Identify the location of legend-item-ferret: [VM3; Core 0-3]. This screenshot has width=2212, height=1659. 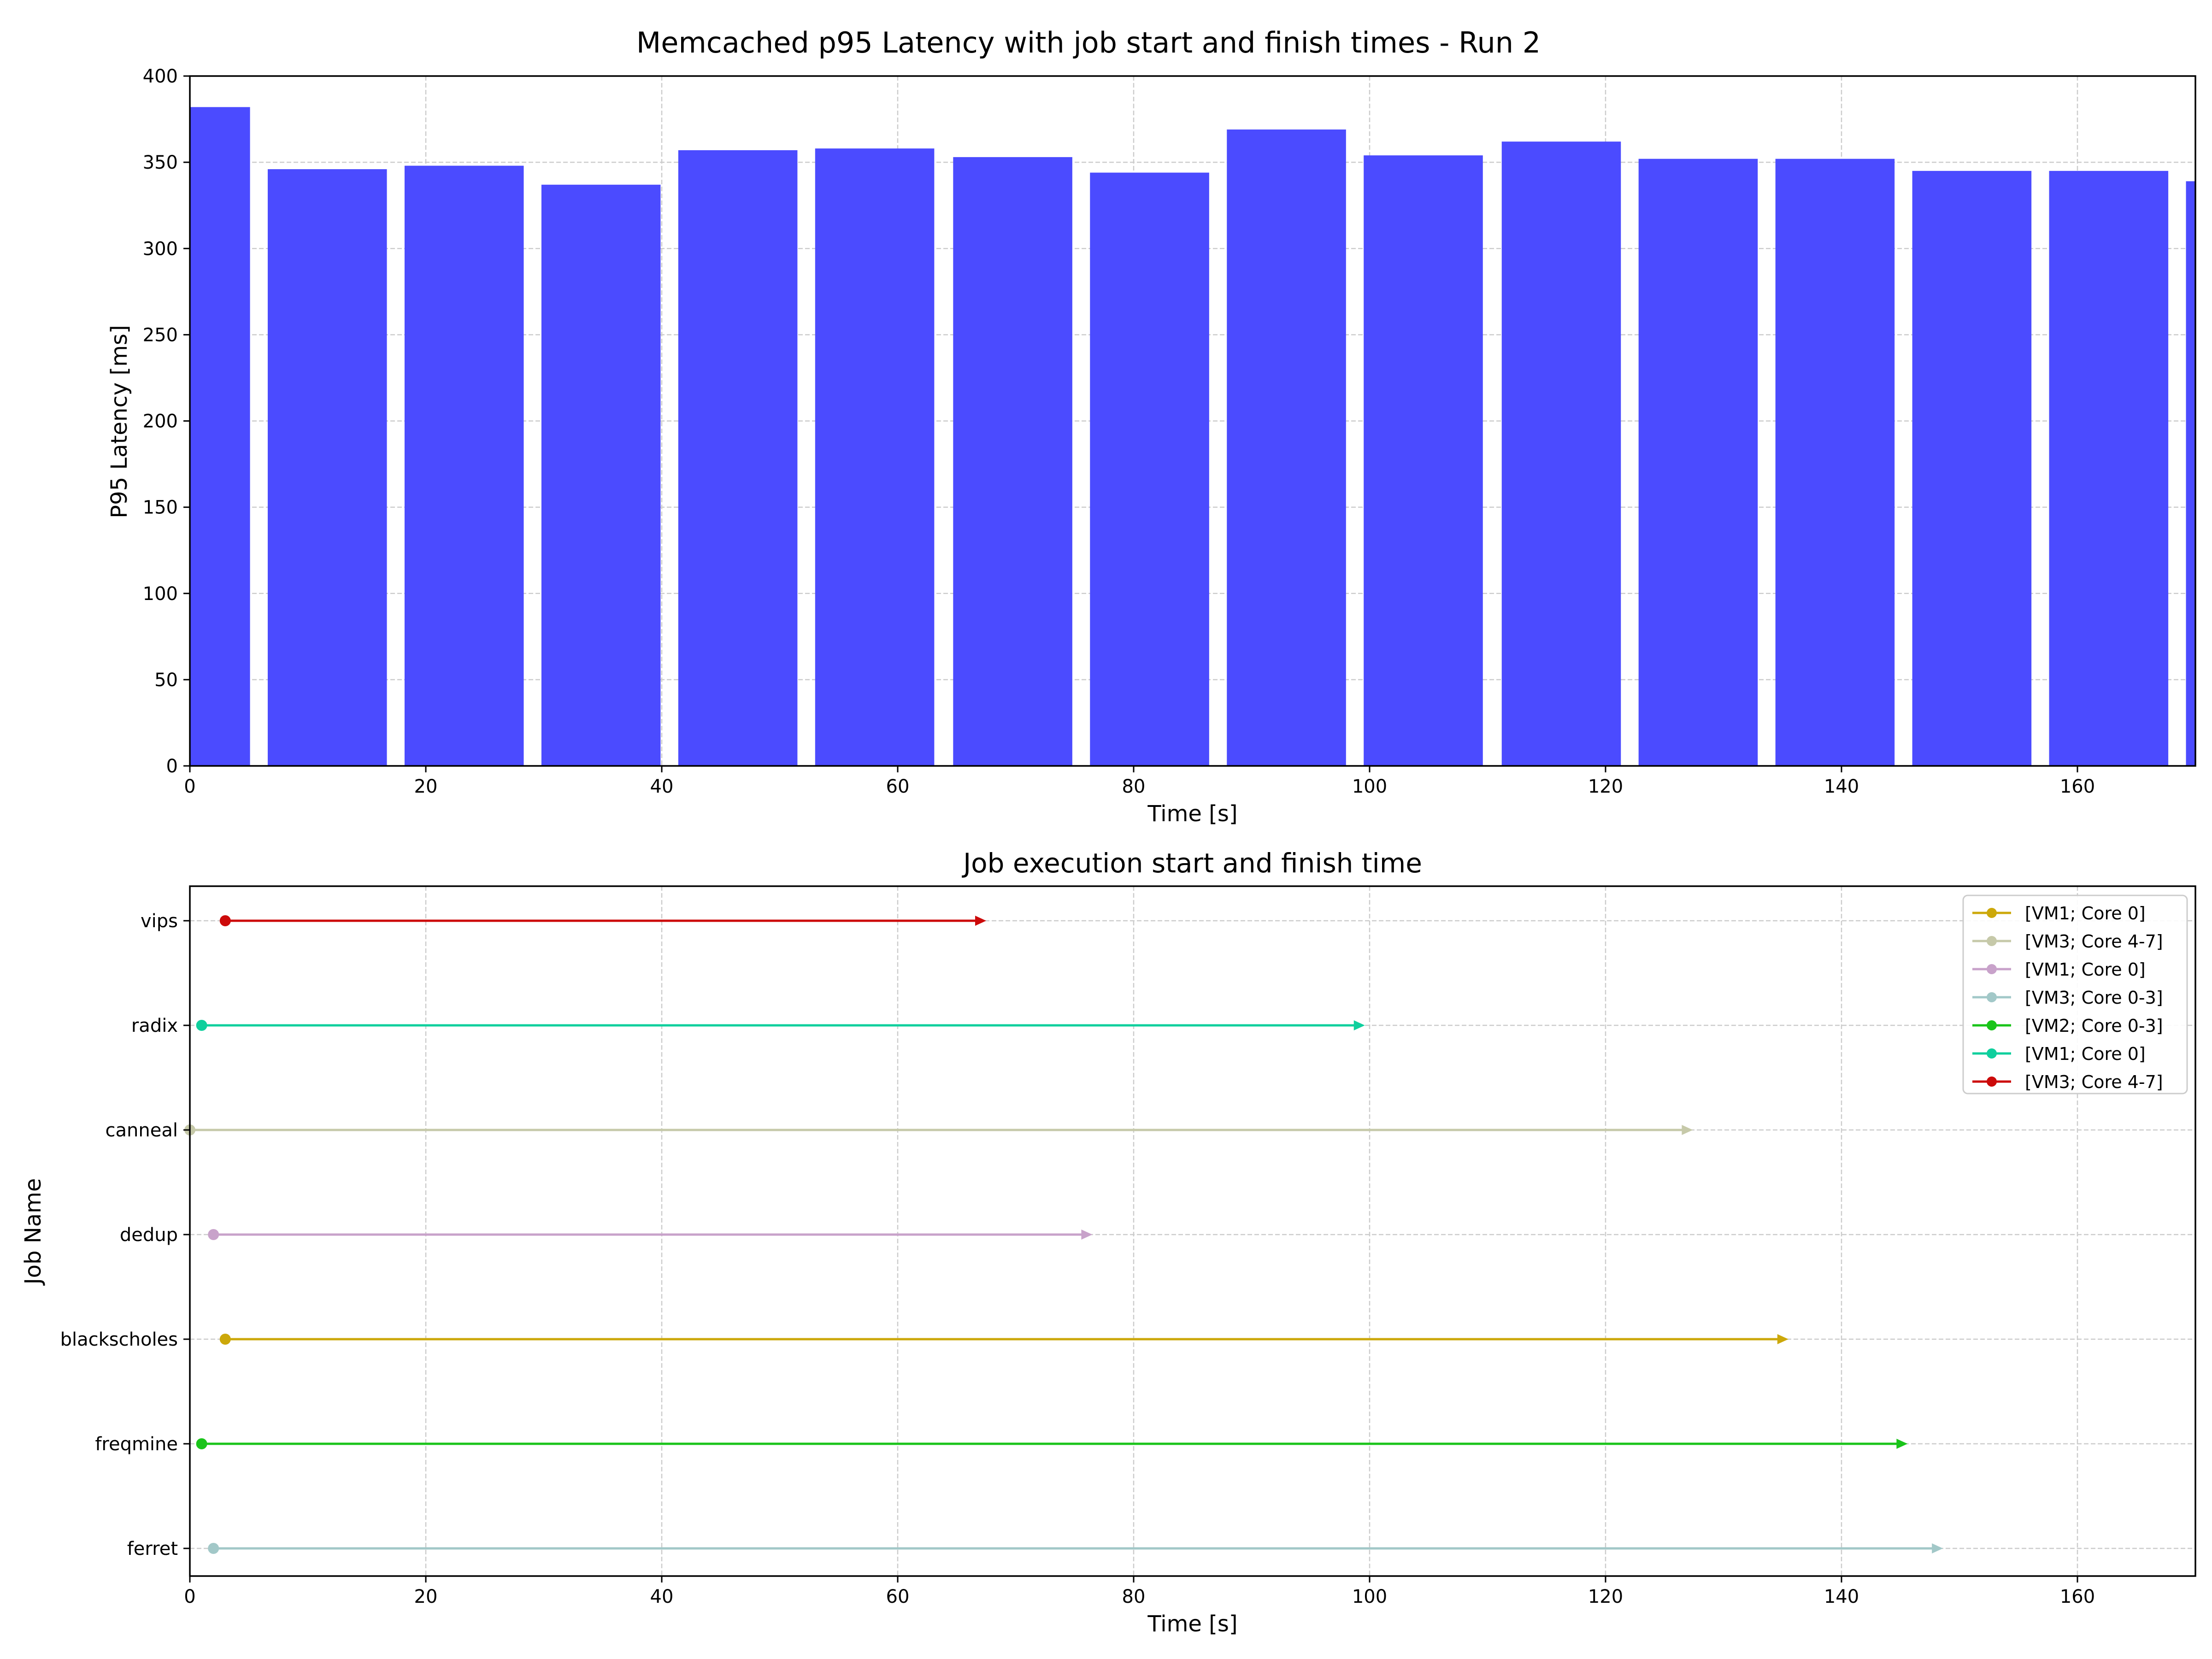
(2067, 998).